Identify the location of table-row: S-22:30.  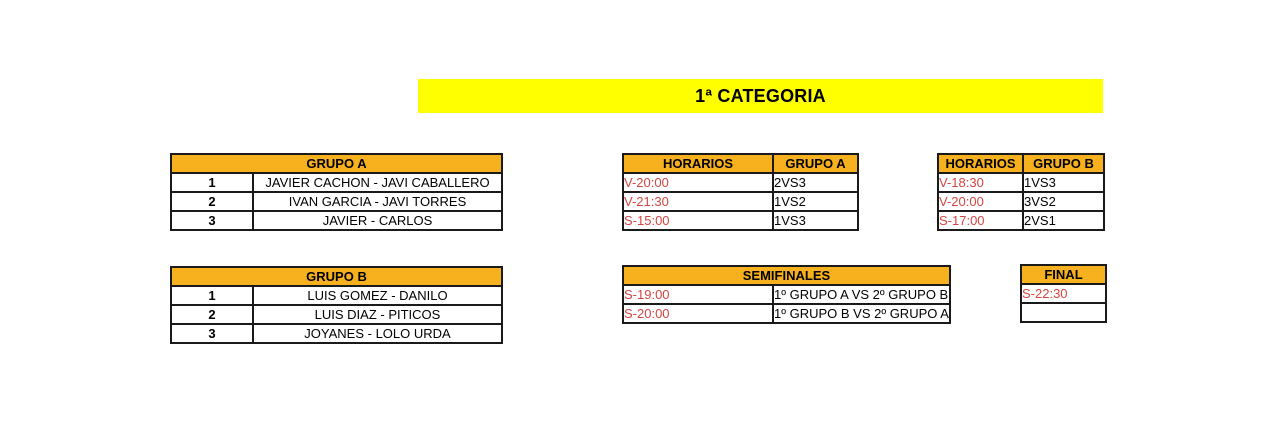
(1063, 293).